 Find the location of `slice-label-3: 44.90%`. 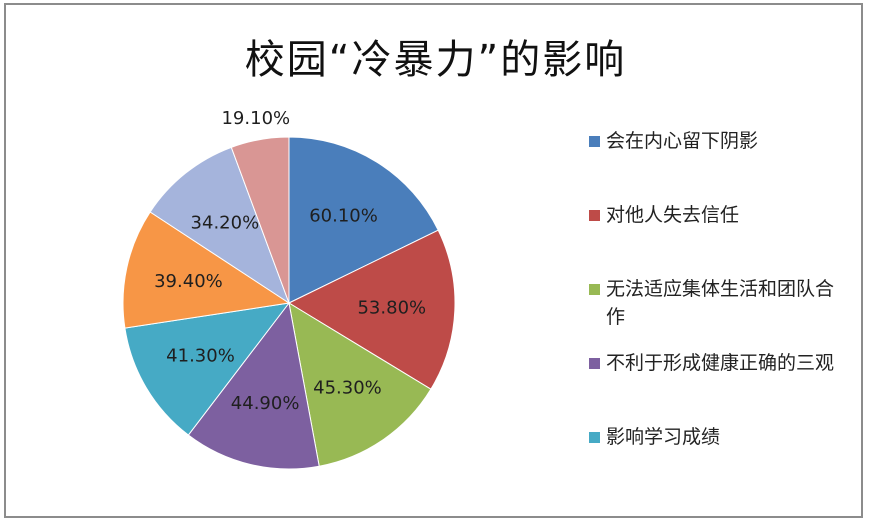

slice-label-3: 44.90% is located at coordinates (265, 403).